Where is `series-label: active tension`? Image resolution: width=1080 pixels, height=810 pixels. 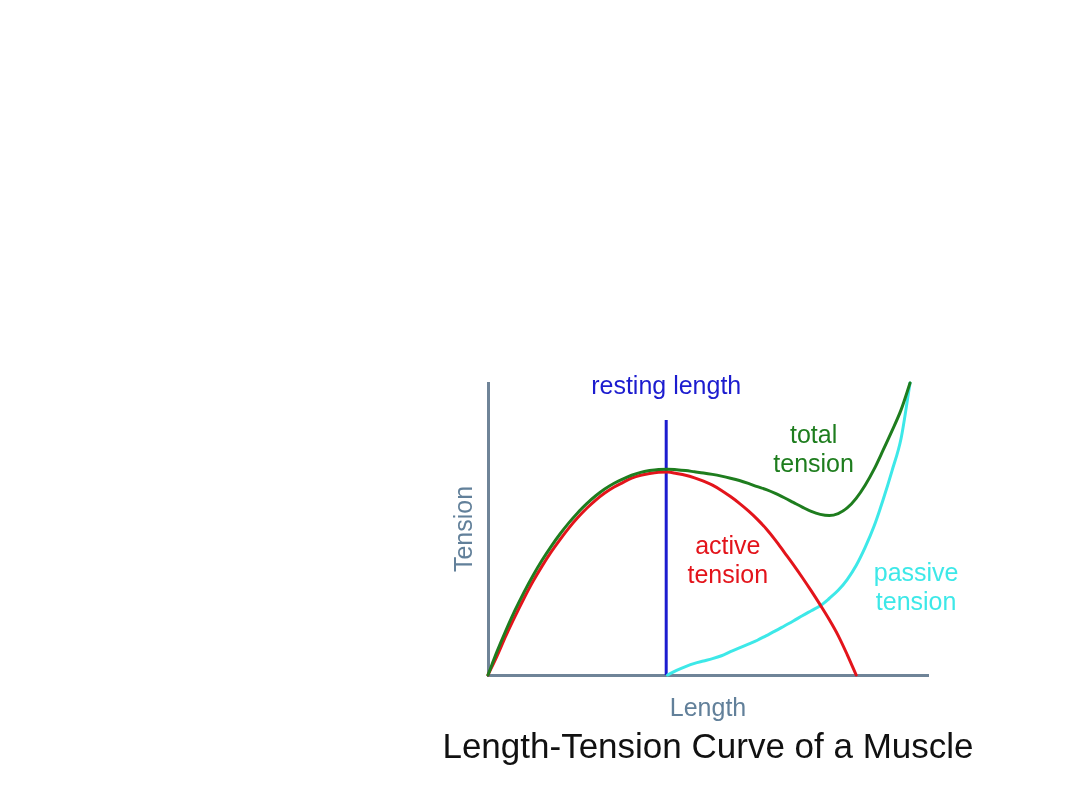 series-label: active tension is located at coordinates (728, 560).